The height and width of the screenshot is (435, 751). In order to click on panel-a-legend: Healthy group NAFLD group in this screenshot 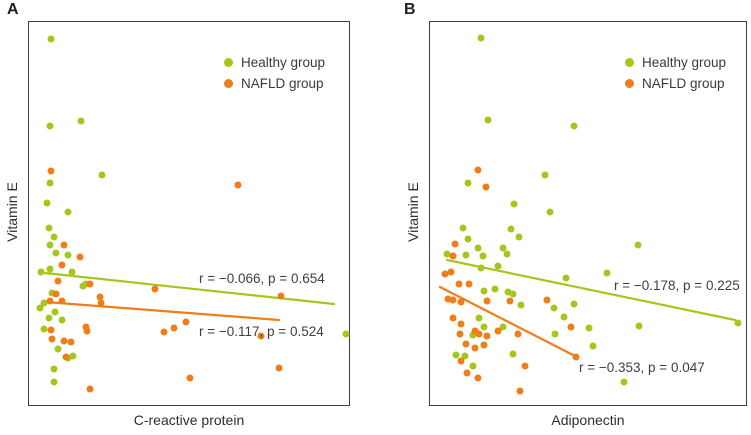, I will do `click(274, 73)`.